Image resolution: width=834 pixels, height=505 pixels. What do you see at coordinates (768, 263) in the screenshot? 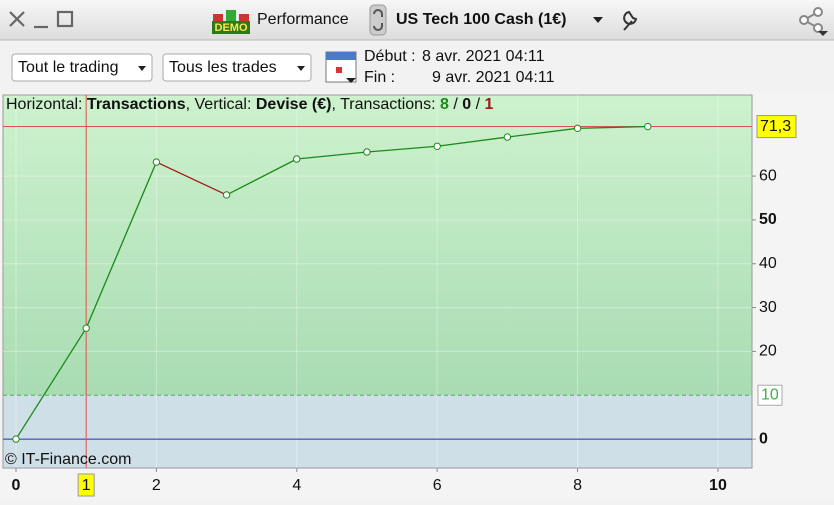
I see `y-tick-label: 40` at bounding box center [768, 263].